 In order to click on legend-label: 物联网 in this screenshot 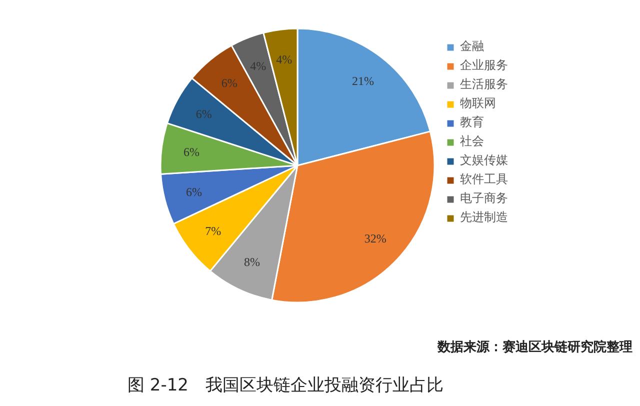, I will do `click(478, 103)`.